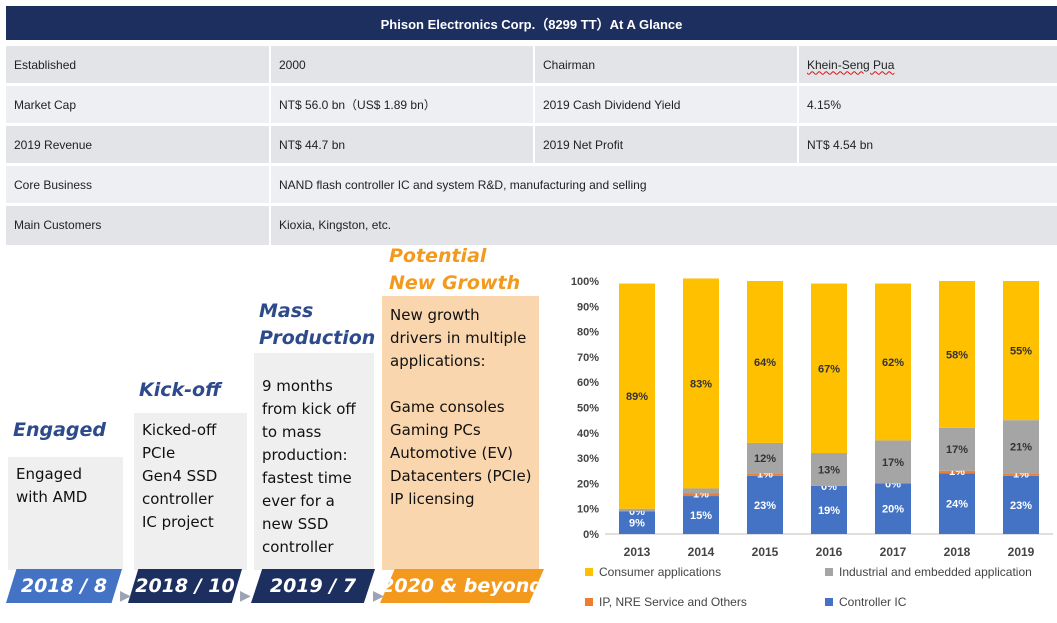 Image resolution: width=1057 pixels, height=623 pixels. I want to click on legend-label: Industrial and embedded application, so click(935, 572).